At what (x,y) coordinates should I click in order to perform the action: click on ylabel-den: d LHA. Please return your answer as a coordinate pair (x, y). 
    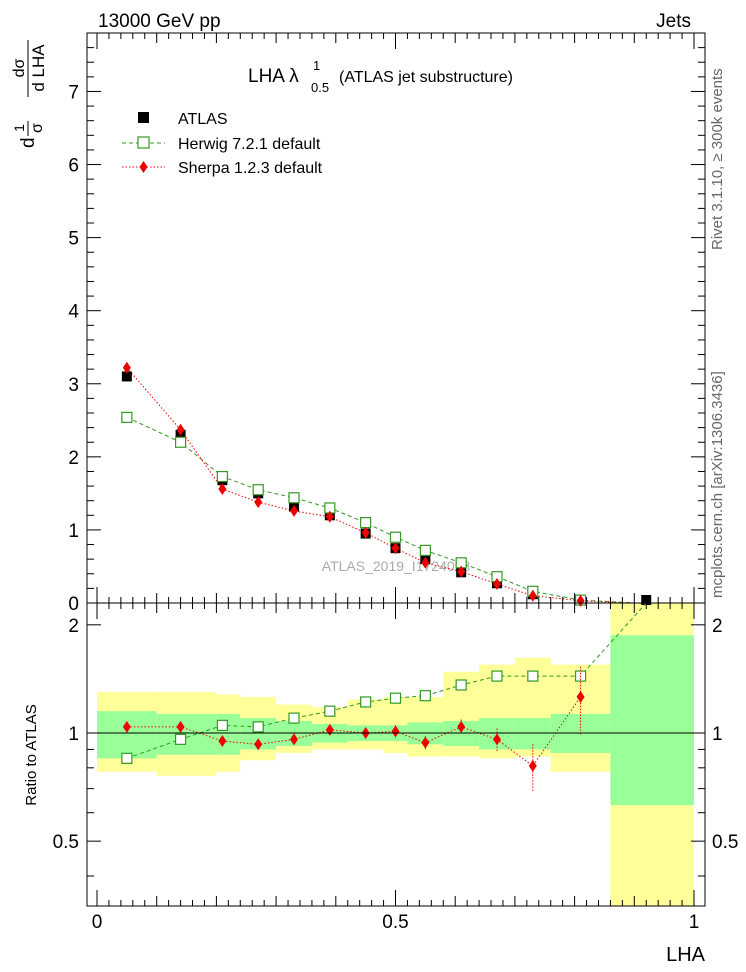
    Looking at the image, I should click on (38, 68).